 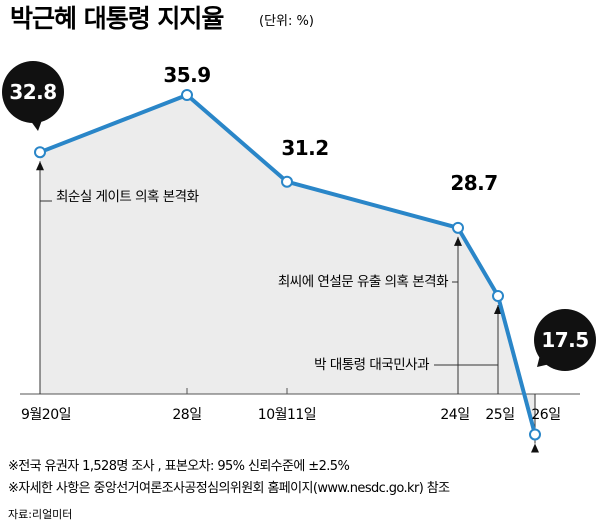 What do you see at coordinates (473, 183) in the screenshot?
I see `value-label: 28.7` at bounding box center [473, 183].